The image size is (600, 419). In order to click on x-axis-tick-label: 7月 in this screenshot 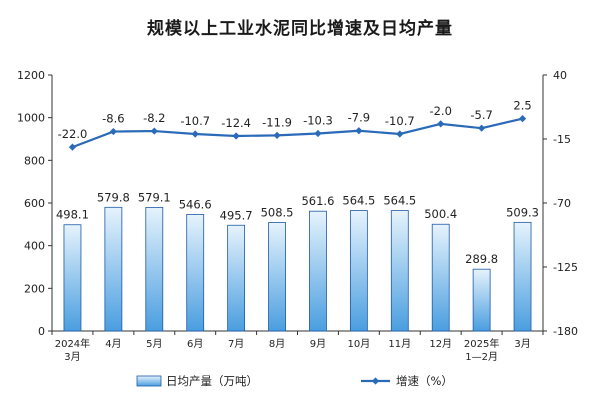, I will do `click(236, 344)`.